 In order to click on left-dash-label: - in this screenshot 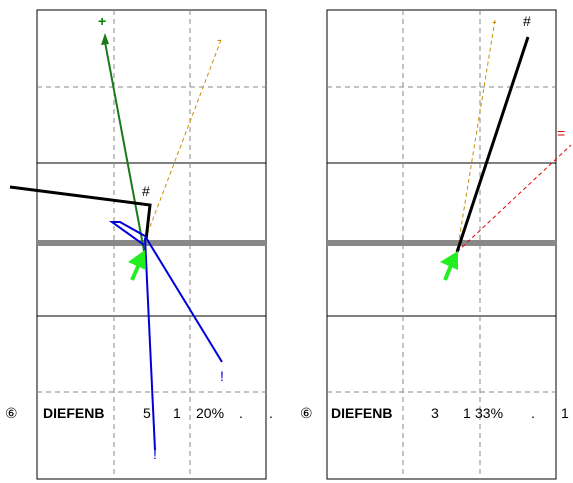, I will do `click(219, 39)`.